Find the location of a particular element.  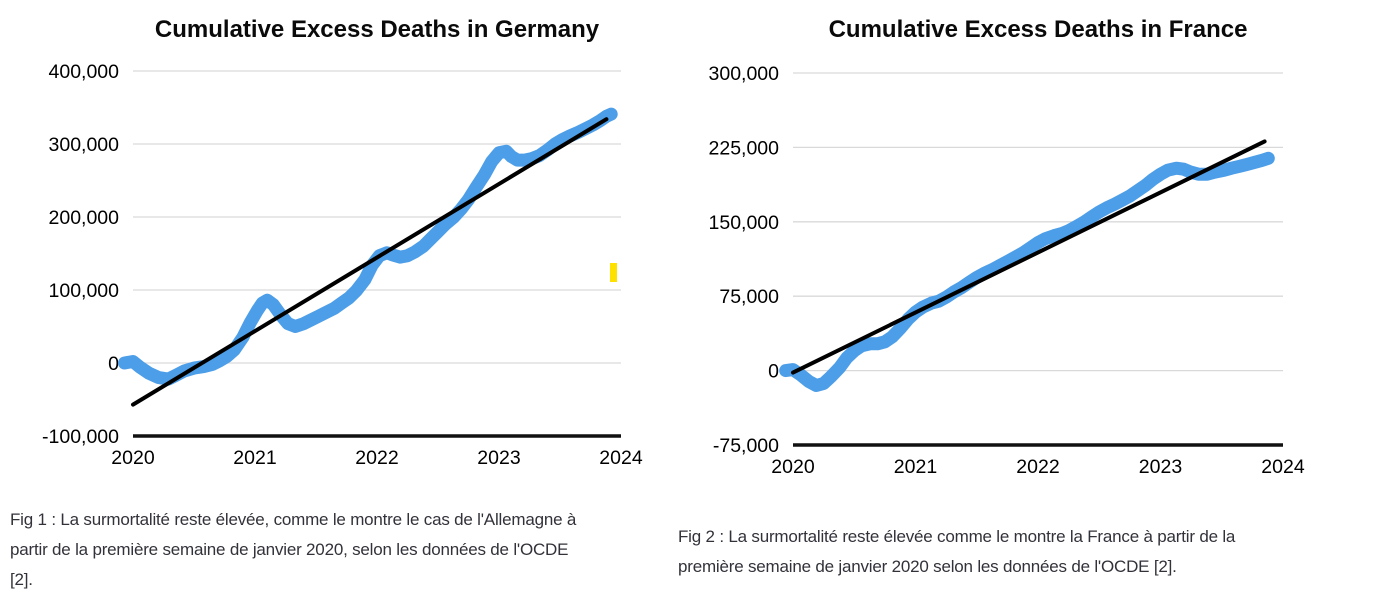

chart-title-france: Cumulative Excess Deaths in France is located at coordinates (1038, 29).